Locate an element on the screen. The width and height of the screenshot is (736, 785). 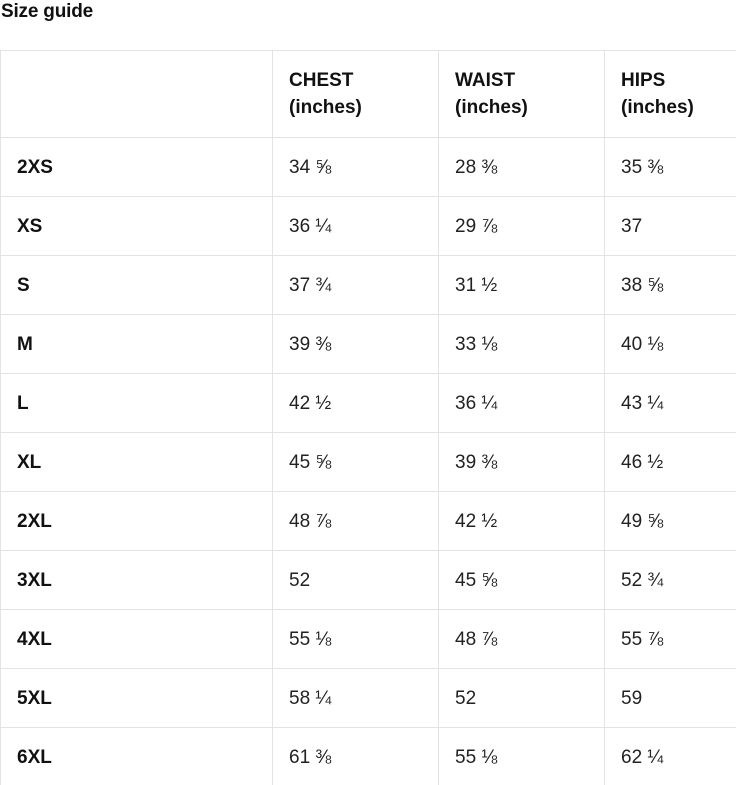
table-row: M 39 ⅜ 33 ⅛ 40 ⅛ is located at coordinates (368, 344).